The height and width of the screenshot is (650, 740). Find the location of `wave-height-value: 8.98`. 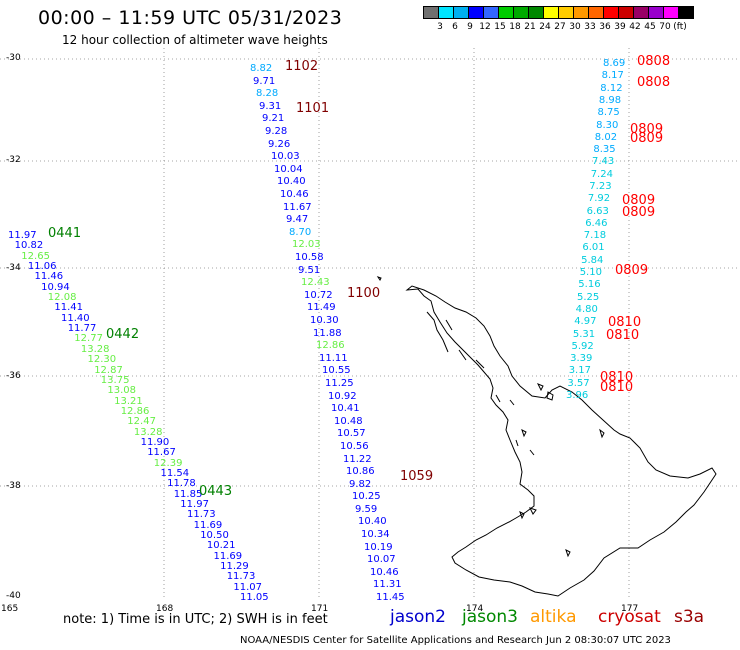

wave-height-value: 8.98 is located at coordinates (610, 100).